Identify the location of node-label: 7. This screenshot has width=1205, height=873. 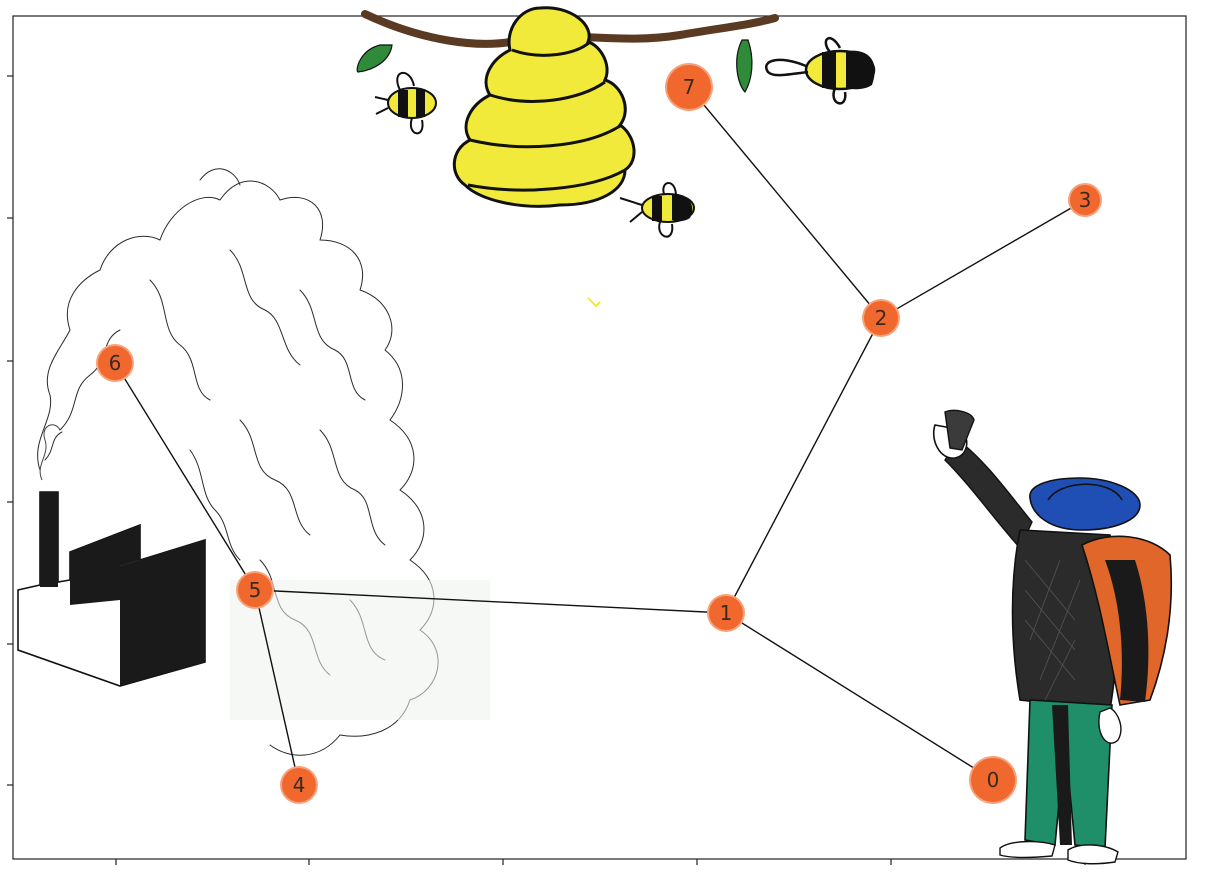
(689, 87).